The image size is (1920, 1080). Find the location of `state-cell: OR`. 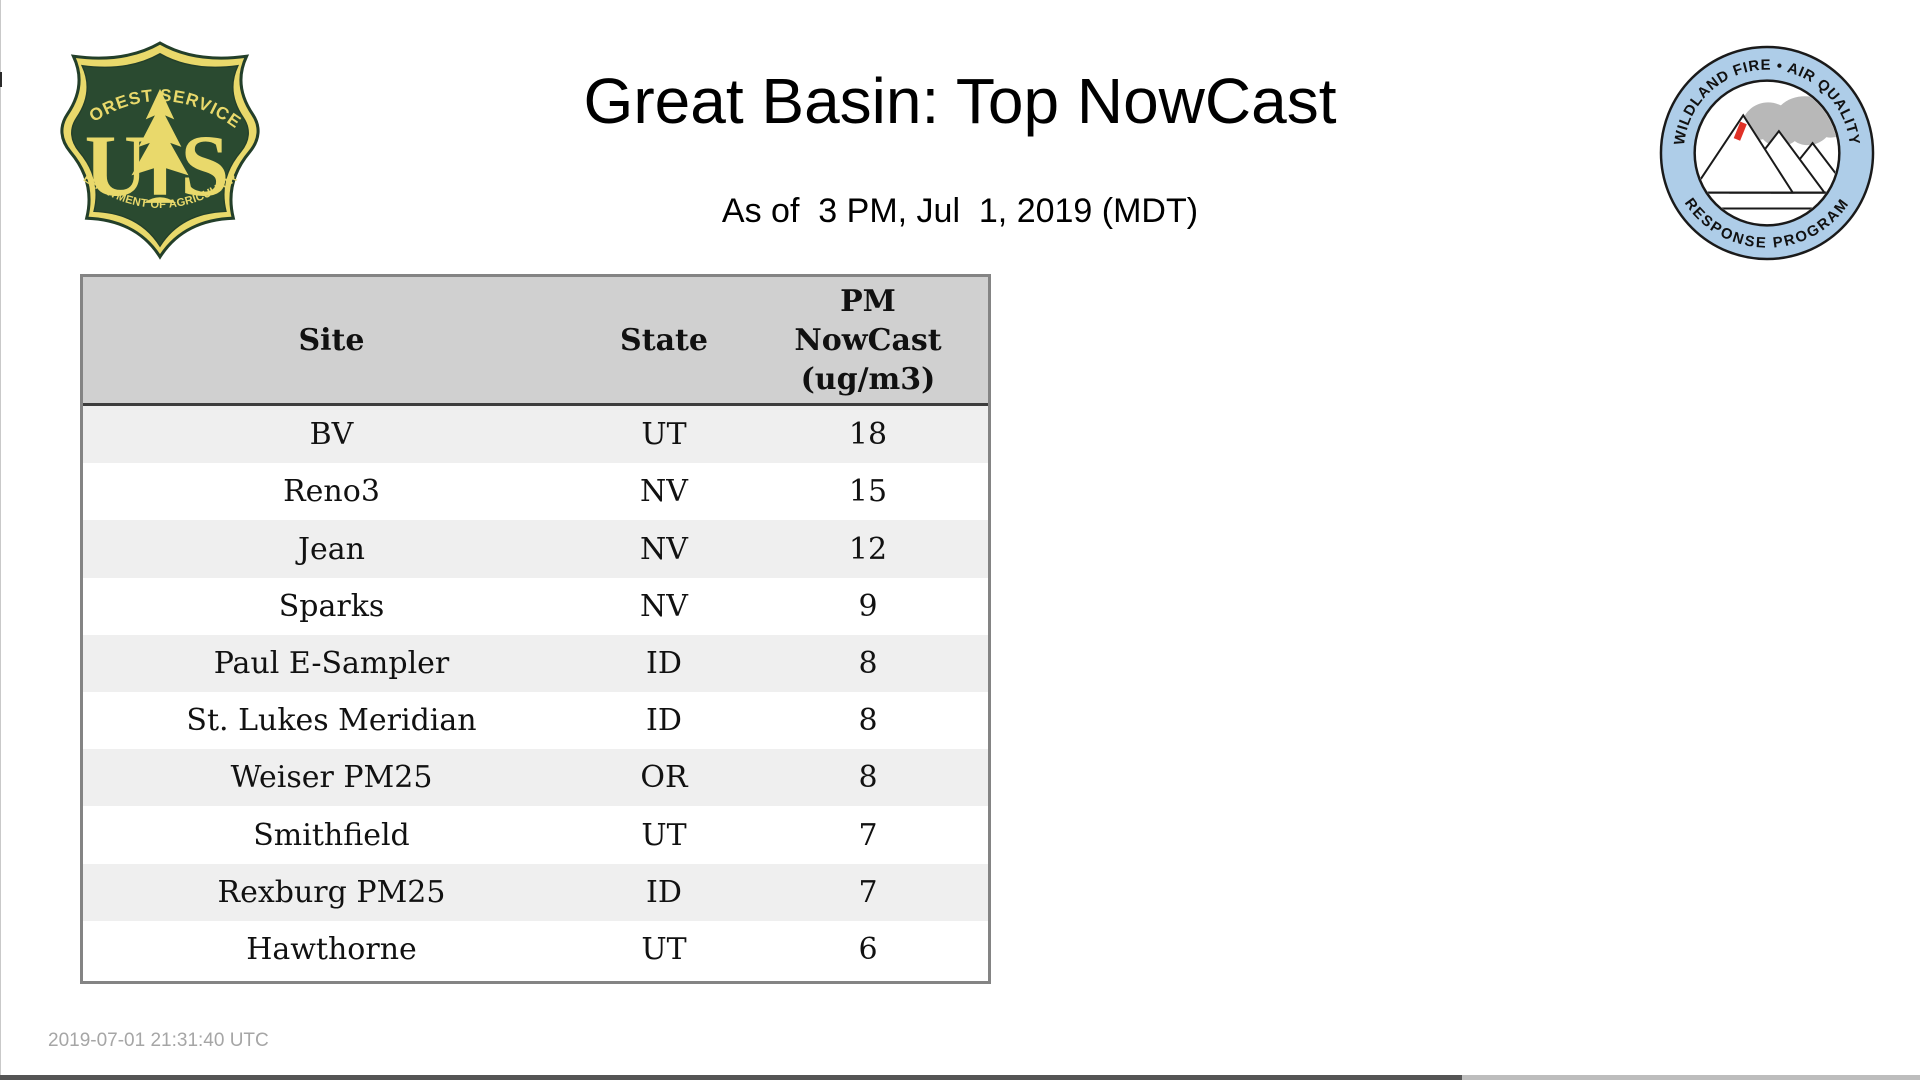

state-cell: OR is located at coordinates (664, 778).